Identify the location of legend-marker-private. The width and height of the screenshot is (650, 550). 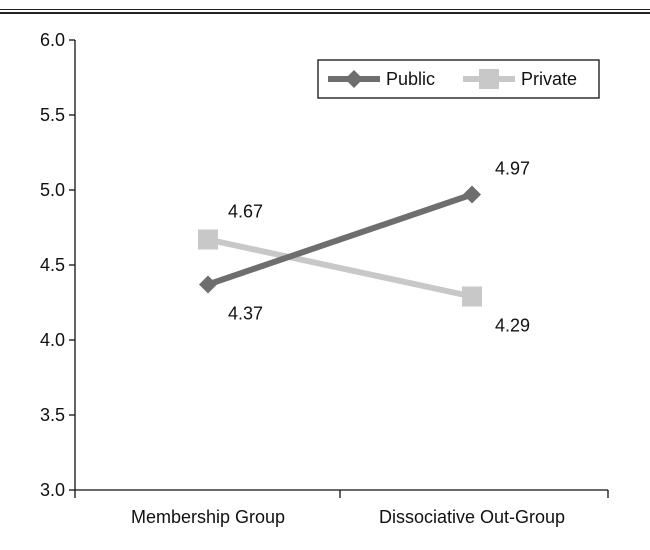
(489, 79).